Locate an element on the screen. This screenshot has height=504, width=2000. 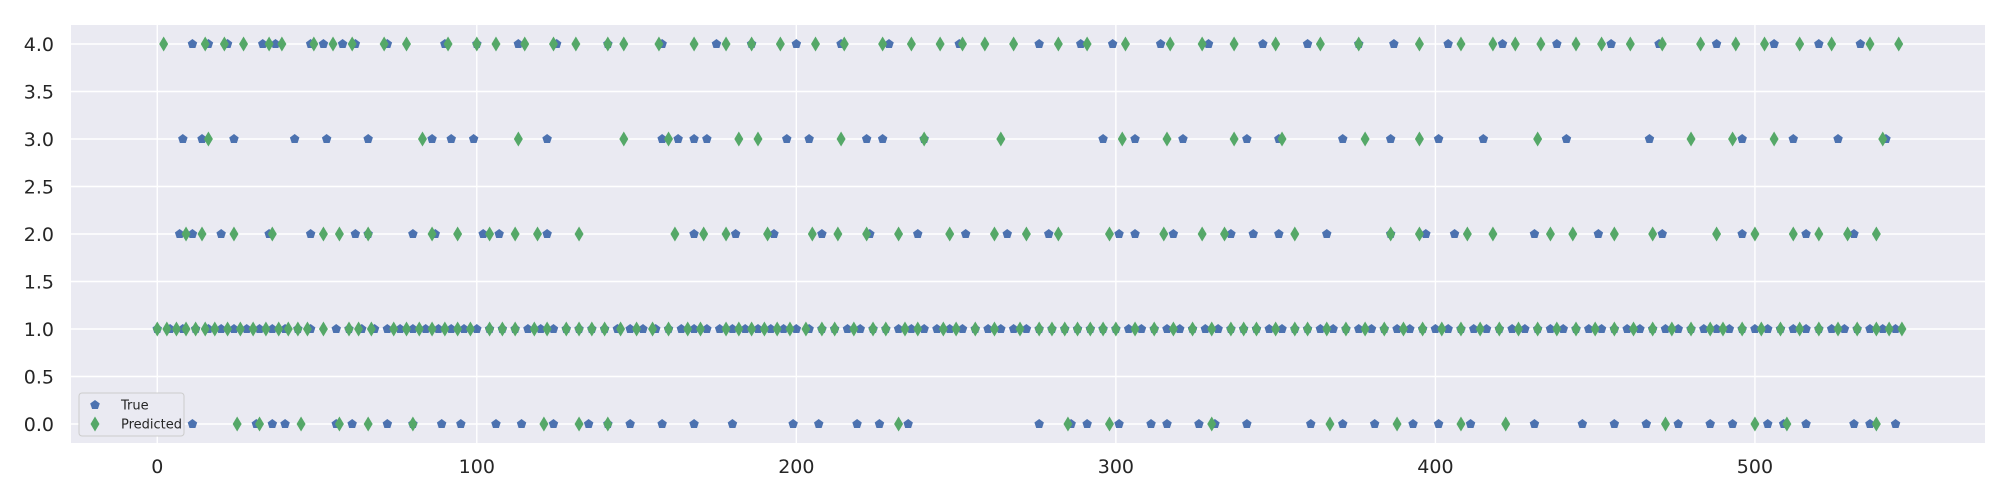
legend: True Predicted is located at coordinates (131, 414).